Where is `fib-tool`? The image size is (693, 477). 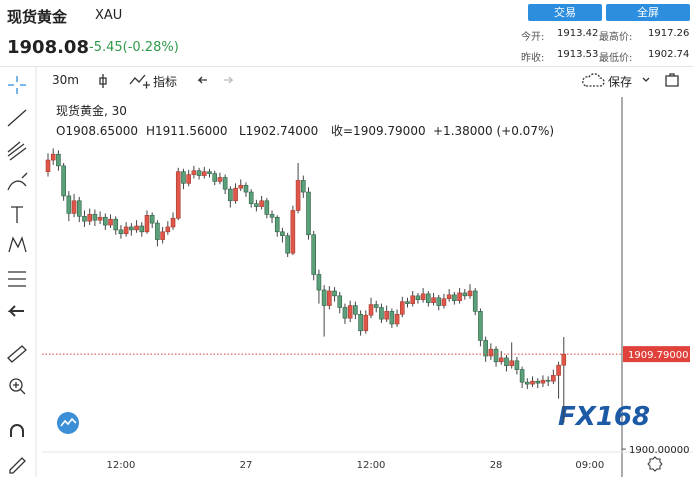 fib-tool is located at coordinates (17, 151).